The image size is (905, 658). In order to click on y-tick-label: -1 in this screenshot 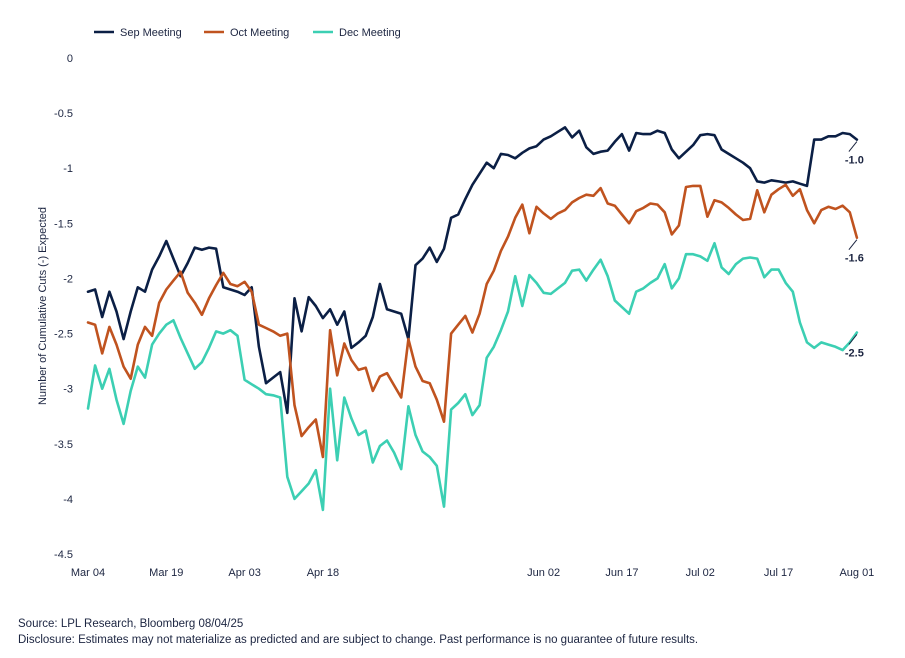, I will do `click(68, 169)`.